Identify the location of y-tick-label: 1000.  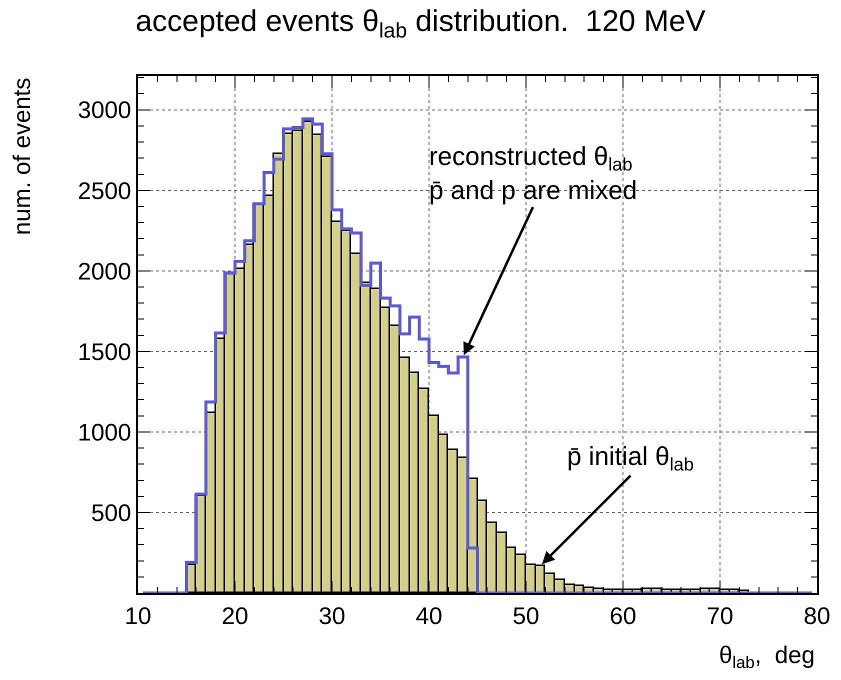
(105, 432).